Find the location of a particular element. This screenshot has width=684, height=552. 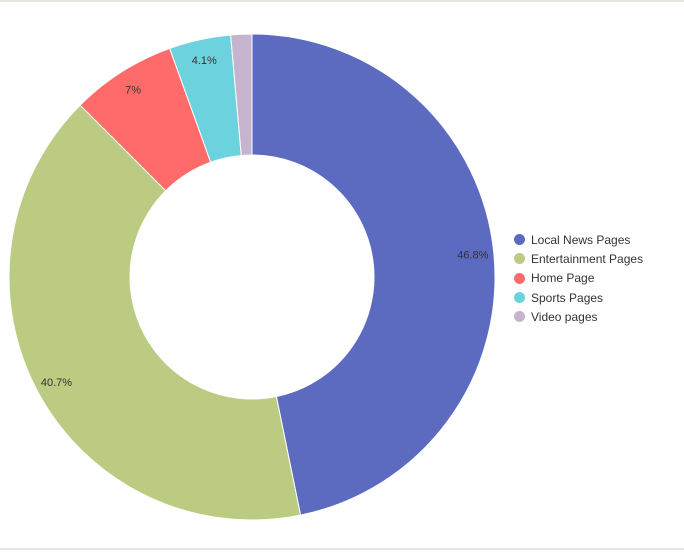

legend-item-video-pages: Video pages is located at coordinates (578, 316).